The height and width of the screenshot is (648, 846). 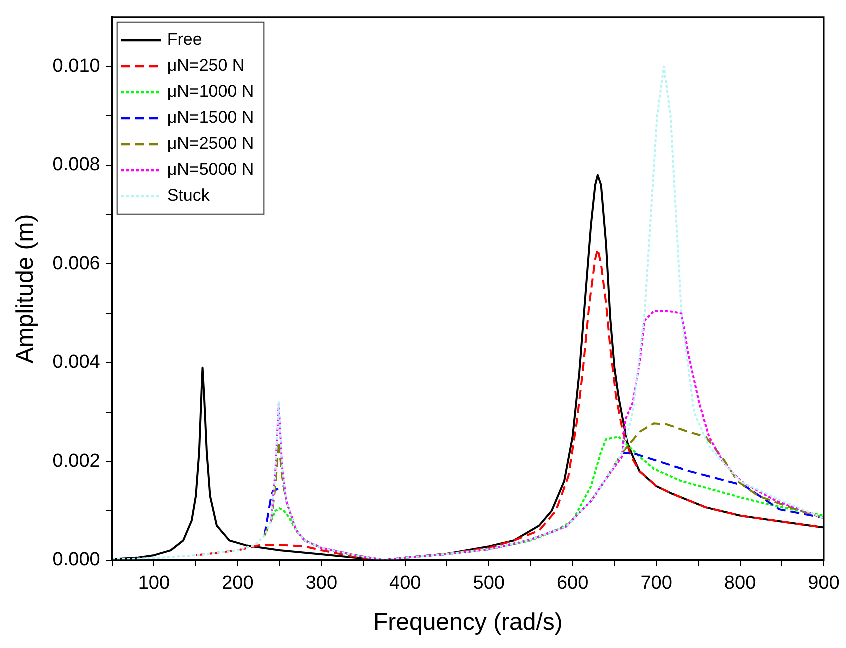 What do you see at coordinates (154, 583) in the screenshot?
I see `x-tick-label: 100` at bounding box center [154, 583].